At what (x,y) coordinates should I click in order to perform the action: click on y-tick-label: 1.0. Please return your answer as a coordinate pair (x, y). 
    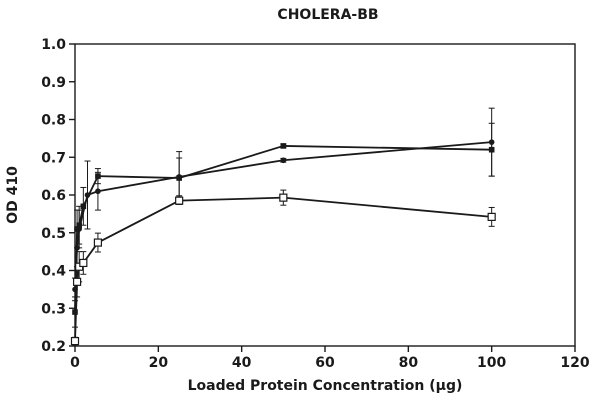
    Looking at the image, I should click on (53, 45).